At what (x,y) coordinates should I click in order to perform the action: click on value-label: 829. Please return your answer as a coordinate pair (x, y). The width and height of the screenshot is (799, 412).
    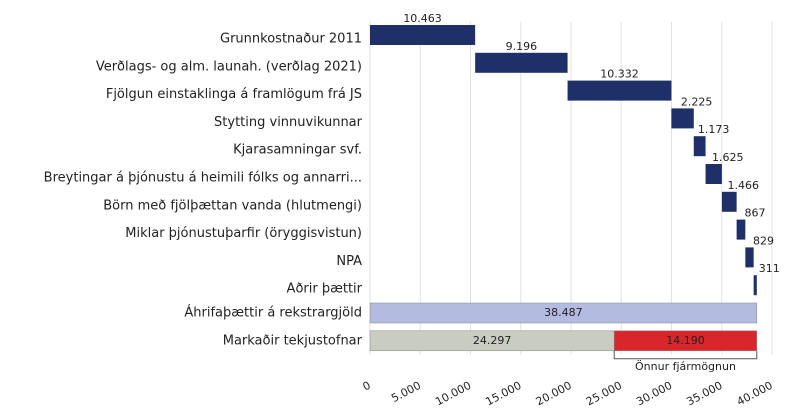
    Looking at the image, I should click on (763, 240).